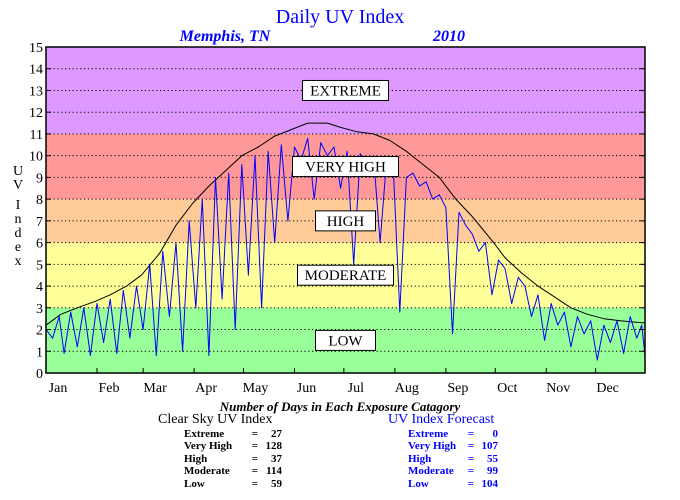  I want to click on y-tick-label: 8, so click(39, 200).